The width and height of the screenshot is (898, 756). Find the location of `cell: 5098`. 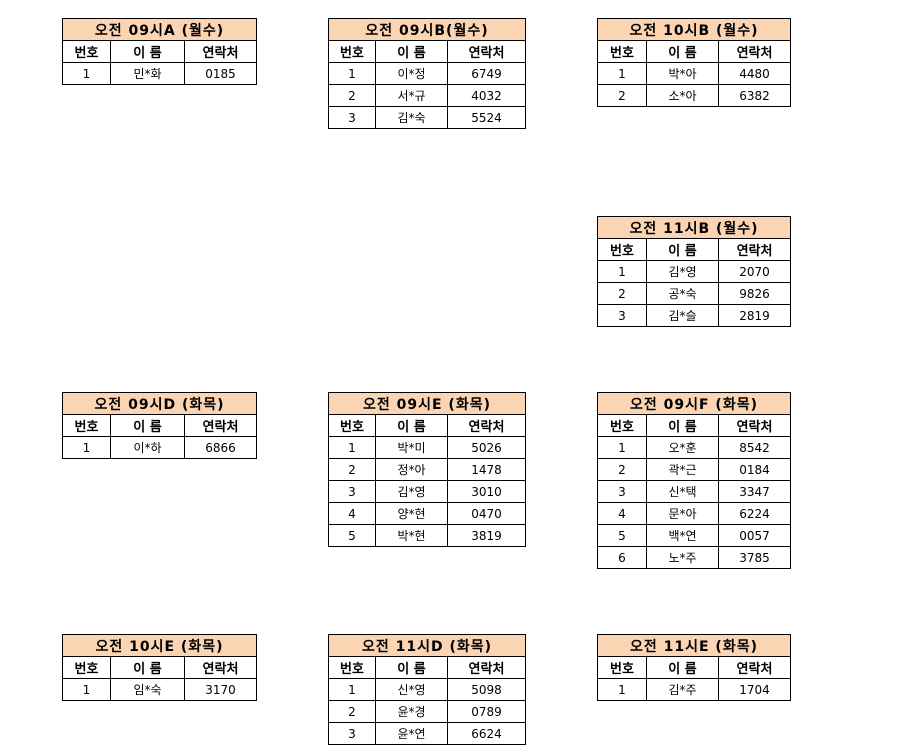

cell: 5098 is located at coordinates (486, 689).